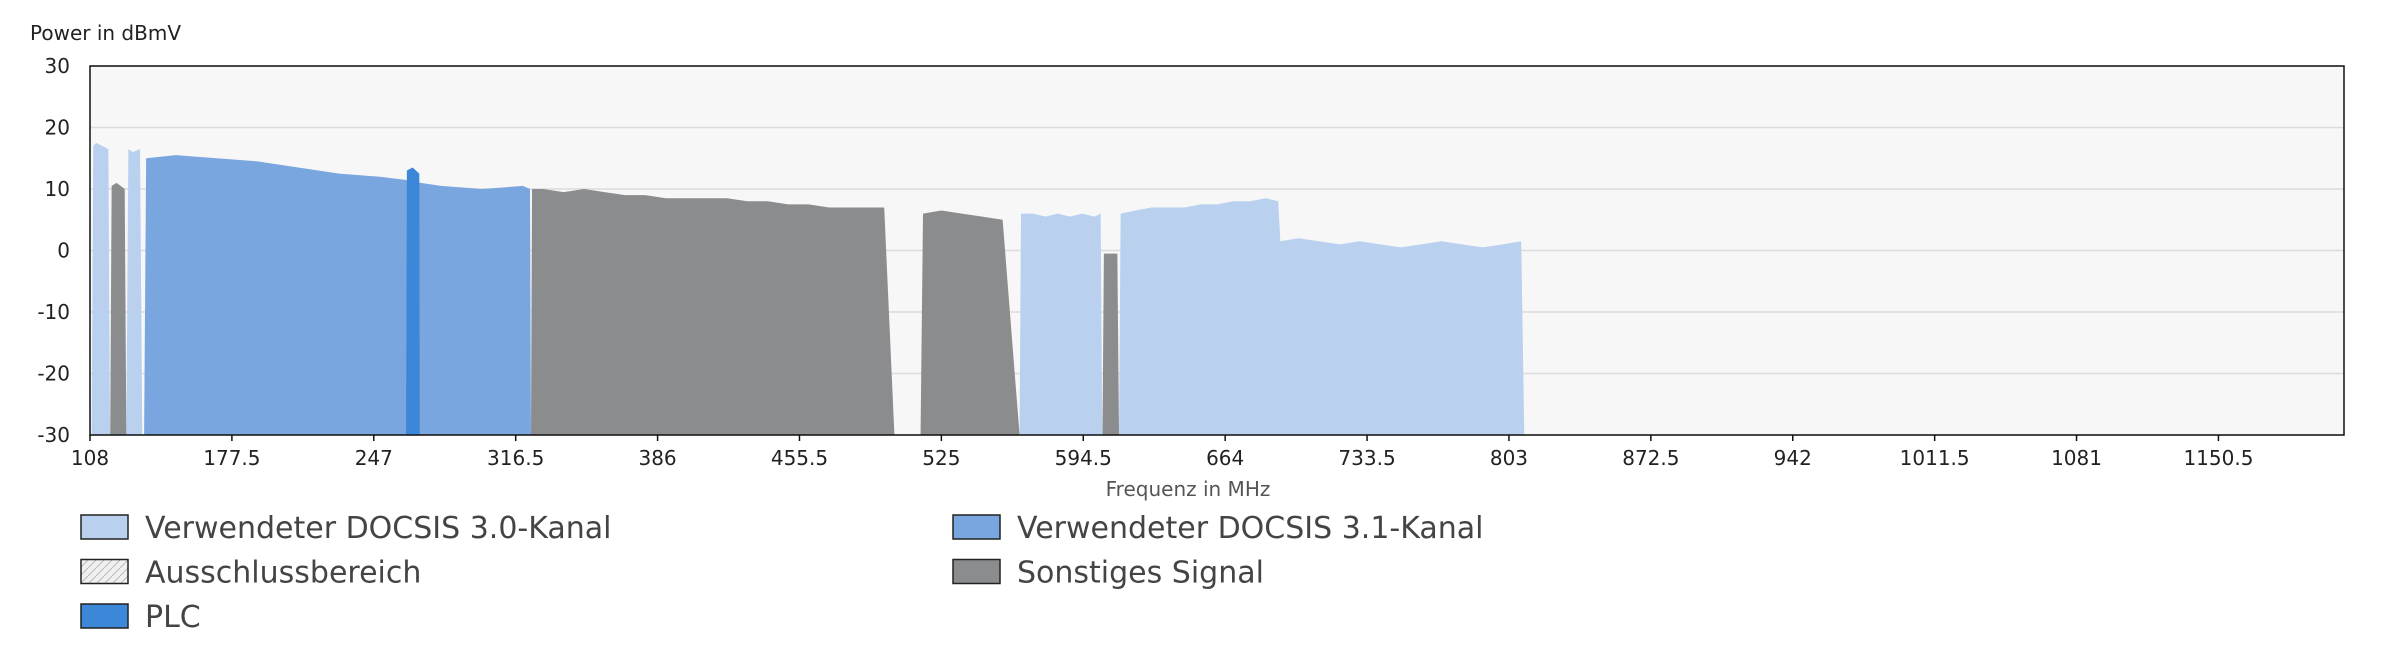 This screenshot has height=664, width=2382. Describe the element at coordinates (283, 573) in the screenshot. I see `legend-label: Ausschlussbereich` at that location.